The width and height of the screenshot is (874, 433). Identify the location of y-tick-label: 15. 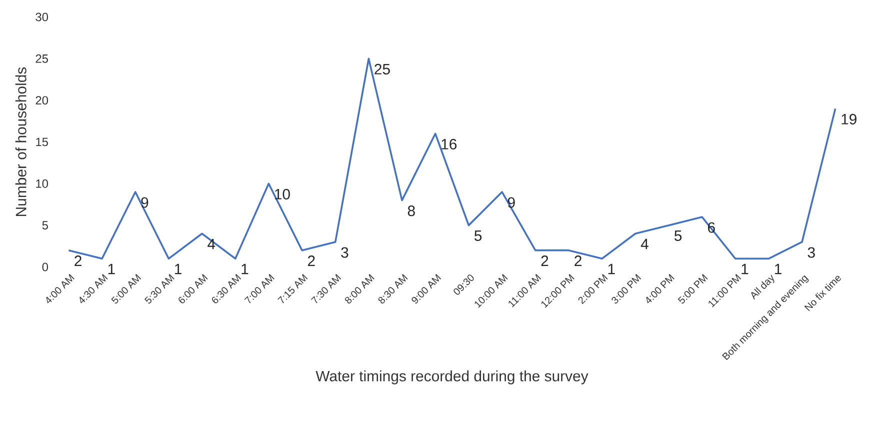
(42, 142).